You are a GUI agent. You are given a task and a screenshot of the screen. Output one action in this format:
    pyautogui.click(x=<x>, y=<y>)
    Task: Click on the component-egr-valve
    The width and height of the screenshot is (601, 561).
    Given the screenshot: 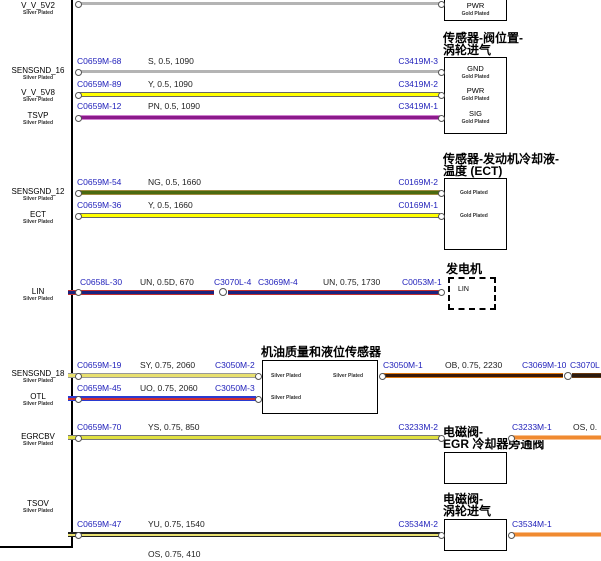 What is the action you would take?
    pyautogui.click(x=475, y=468)
    